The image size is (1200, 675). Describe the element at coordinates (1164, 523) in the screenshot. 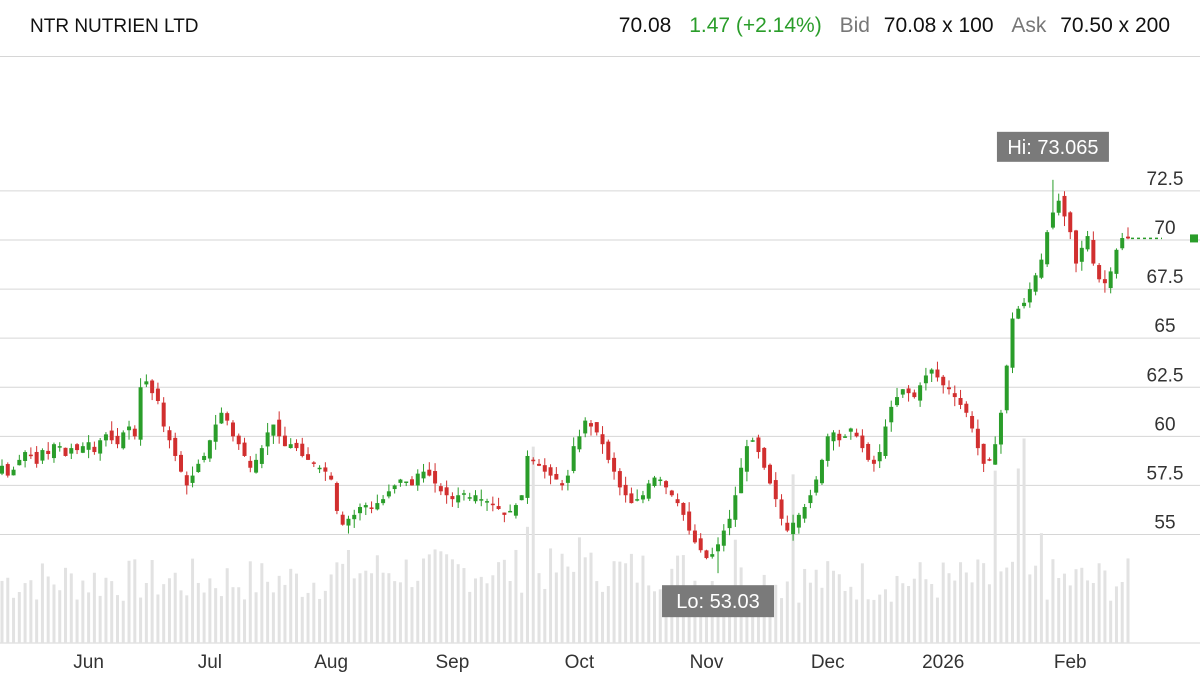

I see `y-tick-label: 55` at that location.